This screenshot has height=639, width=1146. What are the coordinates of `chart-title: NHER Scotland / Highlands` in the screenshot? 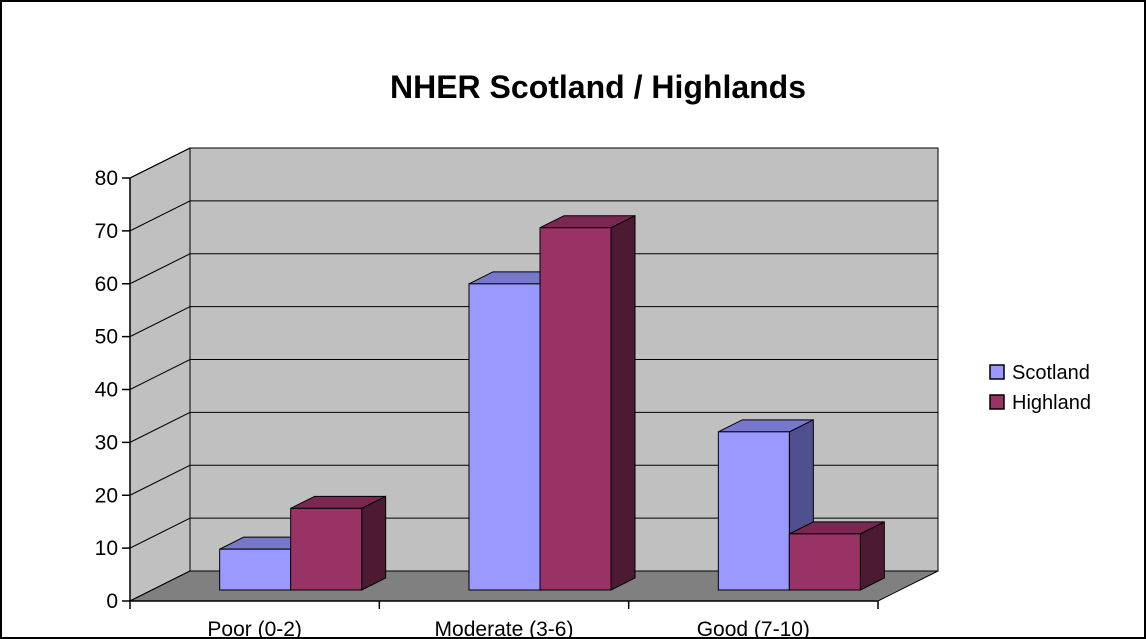 It's located at (598, 87).